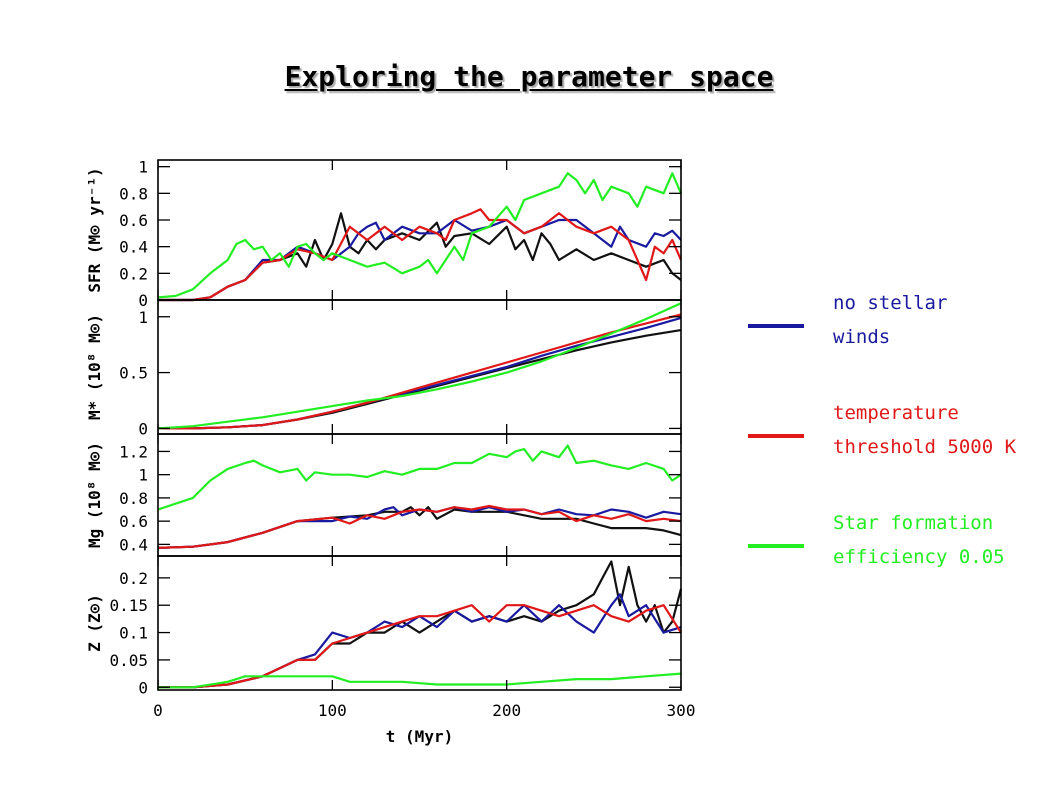  I want to click on legend-label-line2: efficiency 0.05, so click(919, 557).